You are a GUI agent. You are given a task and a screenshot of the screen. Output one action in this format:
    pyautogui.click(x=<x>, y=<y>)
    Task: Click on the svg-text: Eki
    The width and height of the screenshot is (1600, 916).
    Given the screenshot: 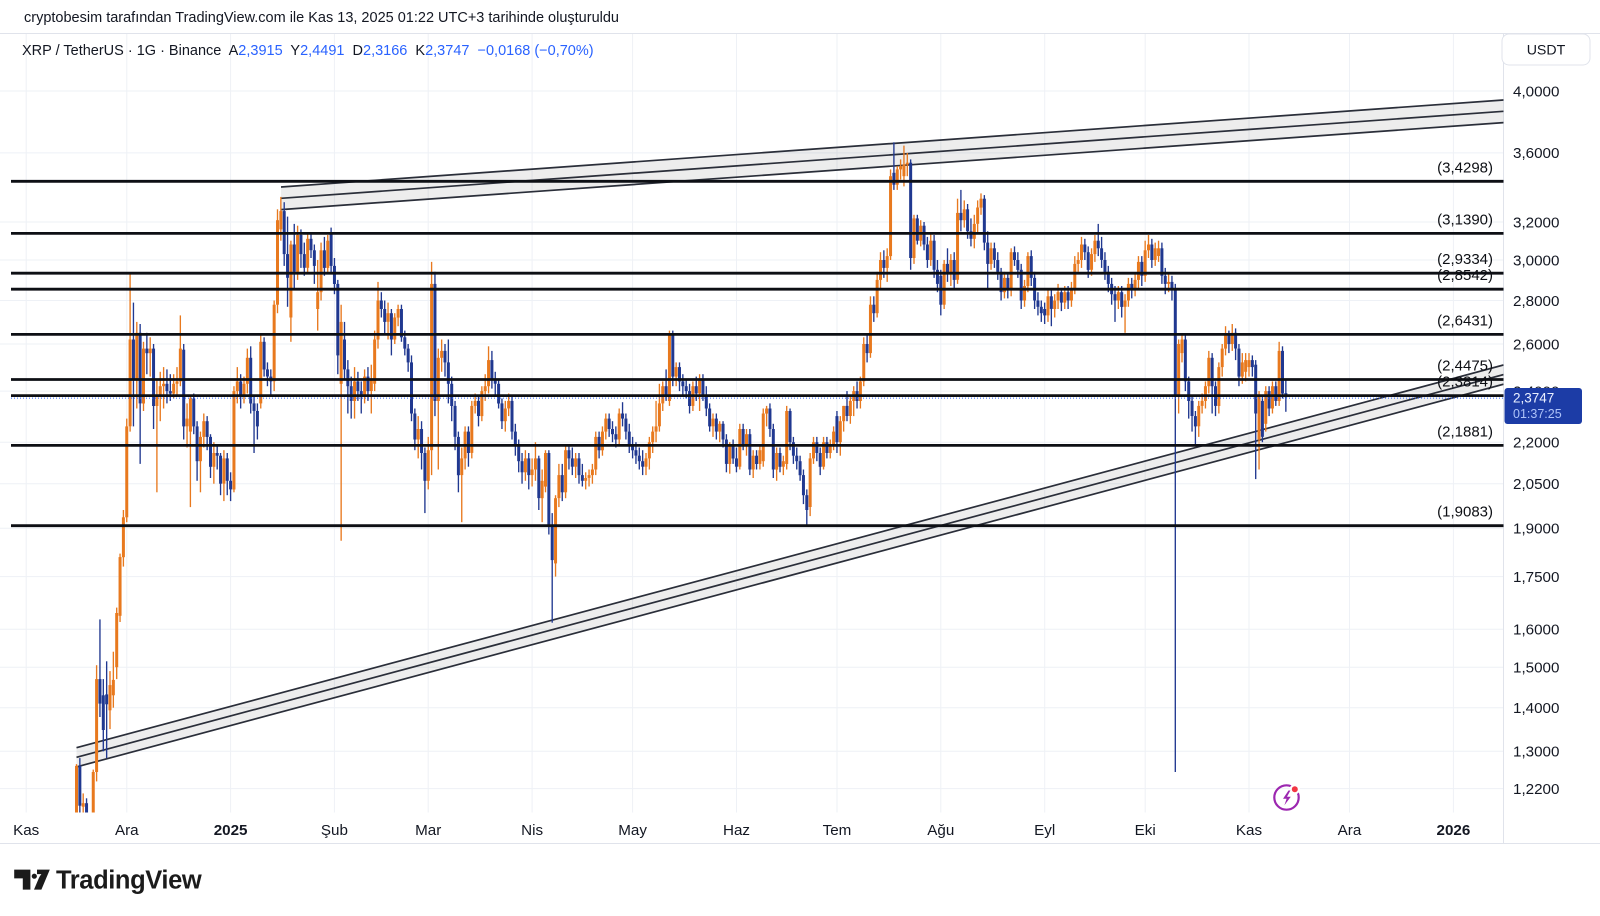 What is the action you would take?
    pyautogui.click(x=1145, y=830)
    